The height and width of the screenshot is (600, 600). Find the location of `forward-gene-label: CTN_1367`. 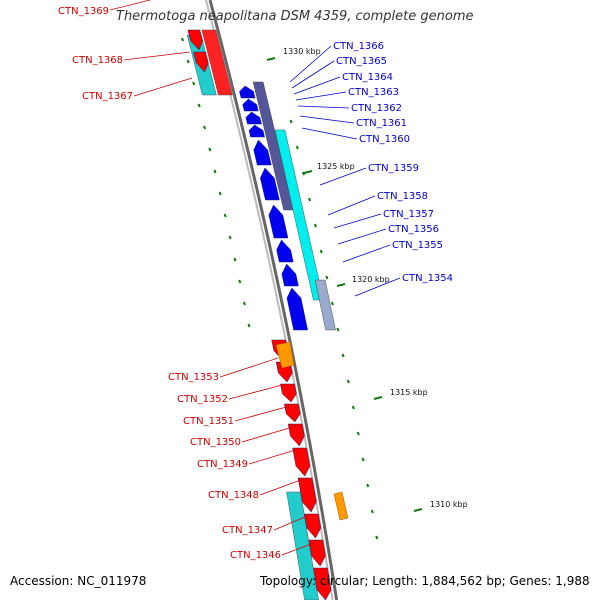

forward-gene-label: CTN_1367 is located at coordinates (107, 96).